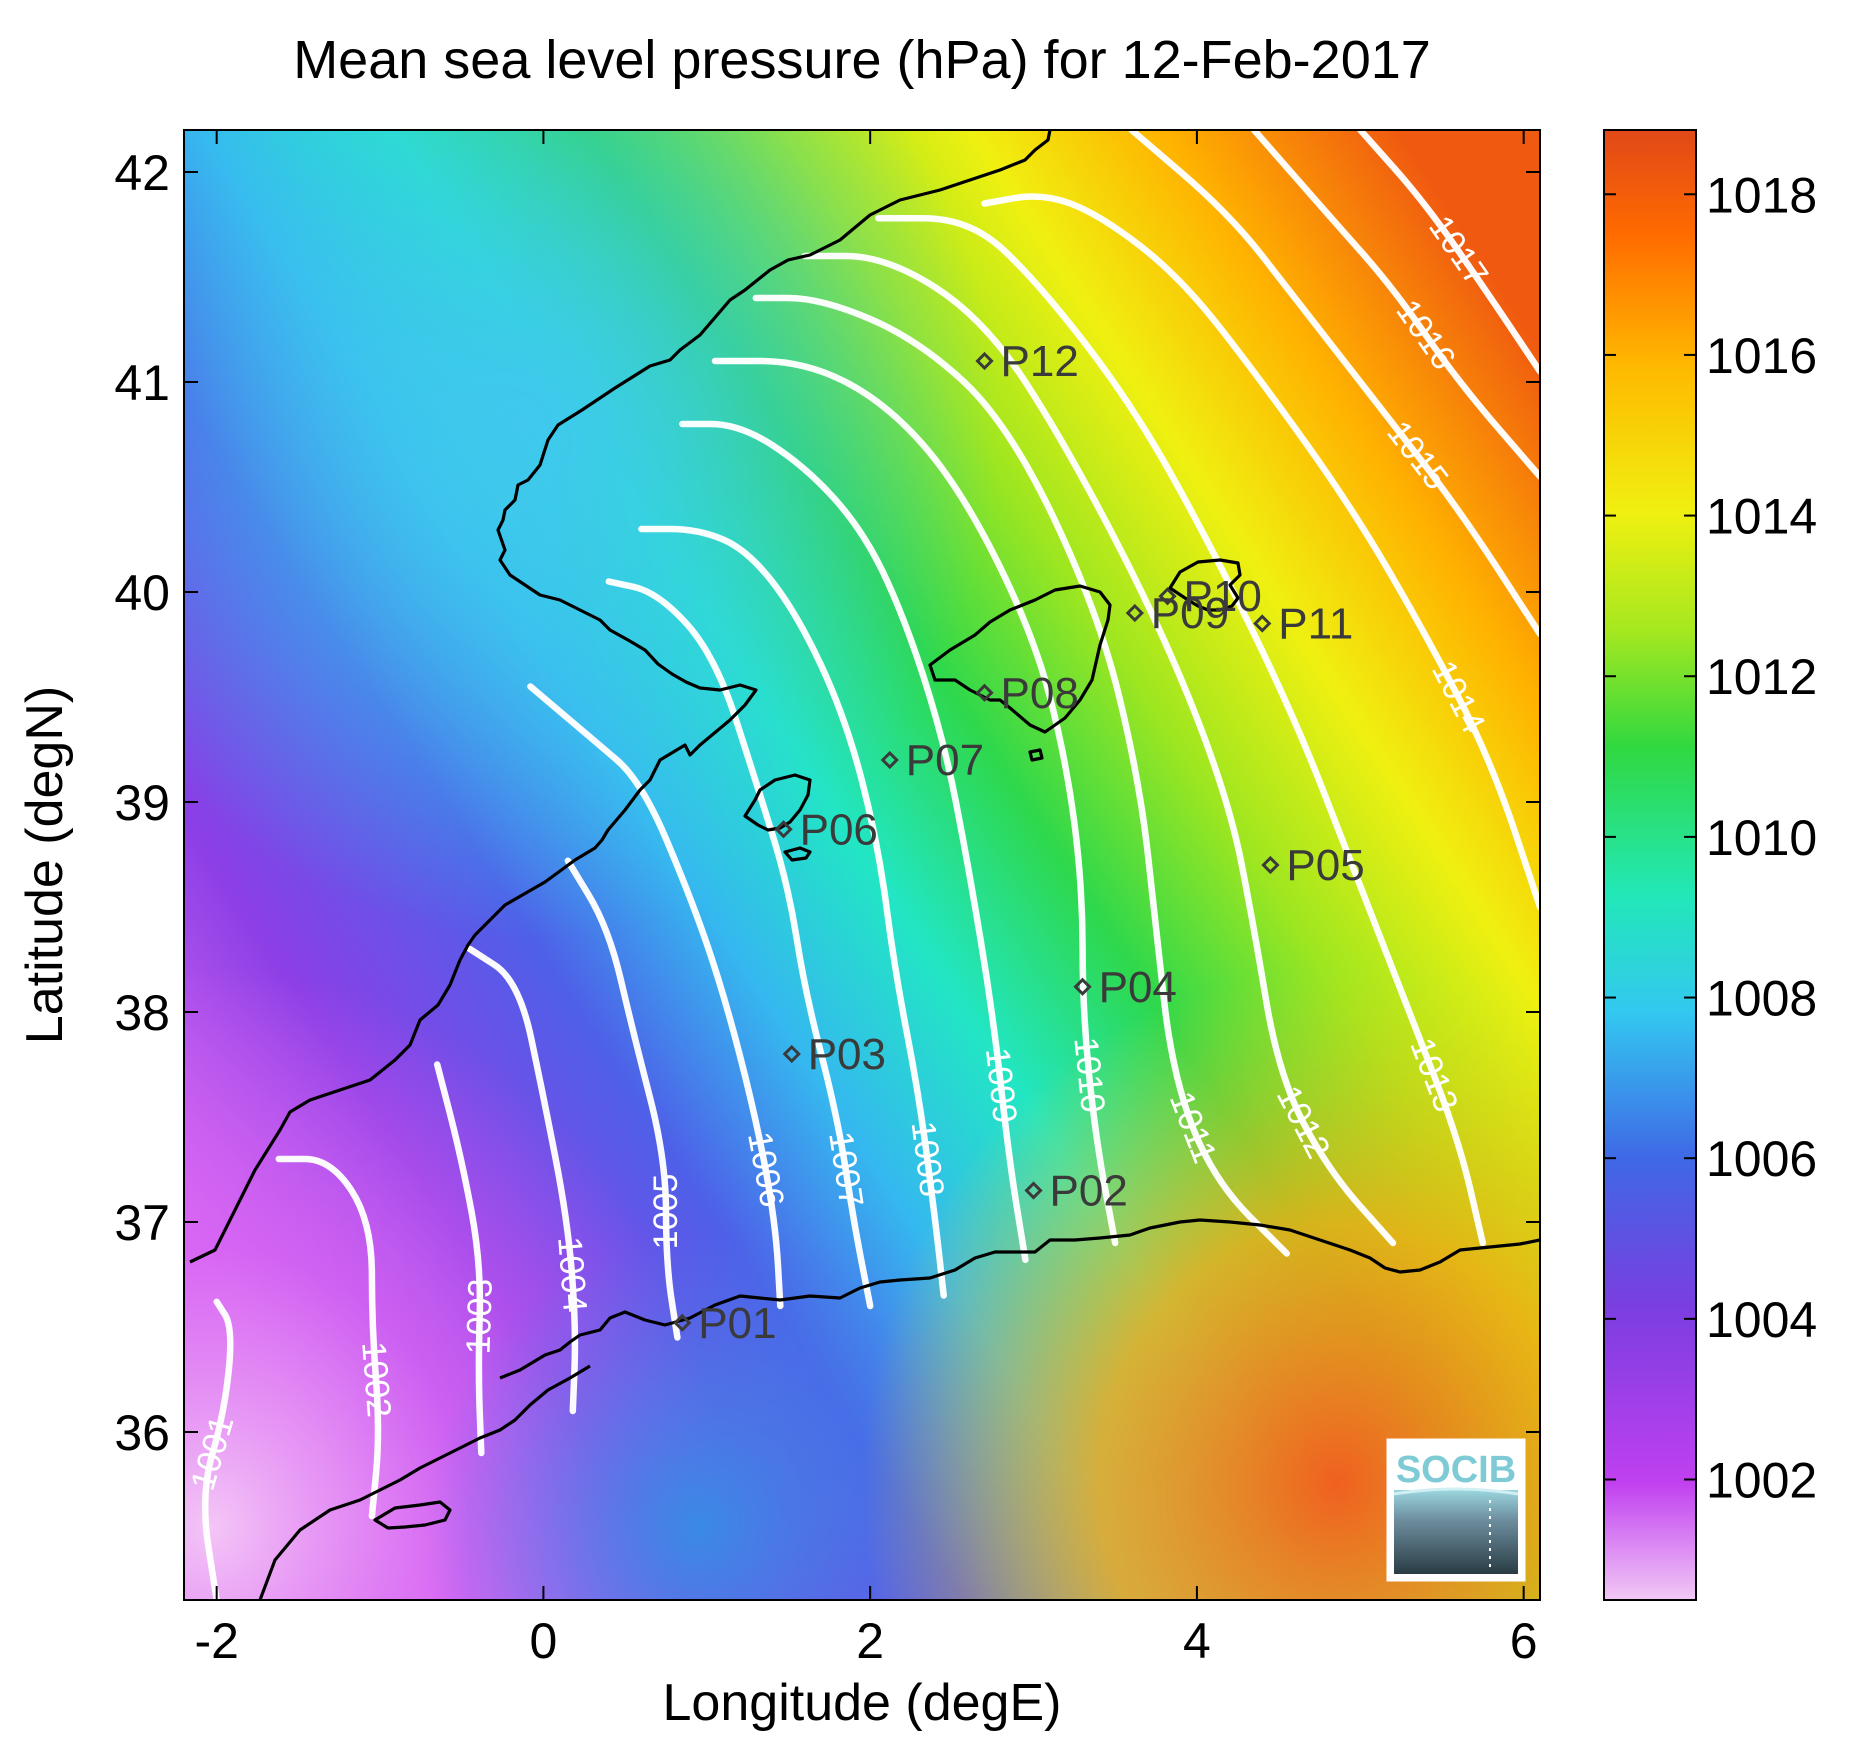 The image size is (1854, 1758). What do you see at coordinates (142, 1223) in the screenshot?
I see `y-tick-label: 37` at bounding box center [142, 1223].